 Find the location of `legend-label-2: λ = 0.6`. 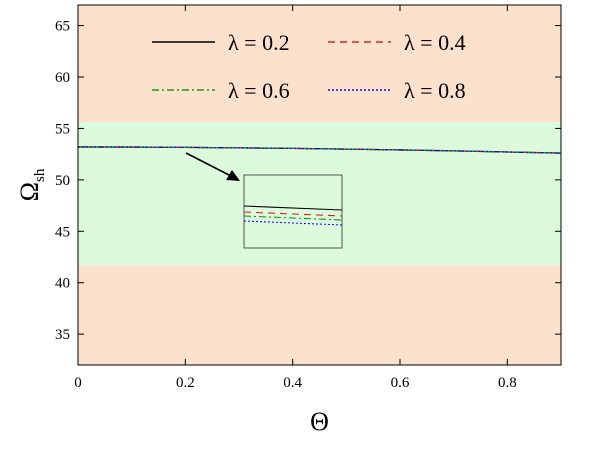

legend-label-2: λ = 0.6 is located at coordinates (259, 90).